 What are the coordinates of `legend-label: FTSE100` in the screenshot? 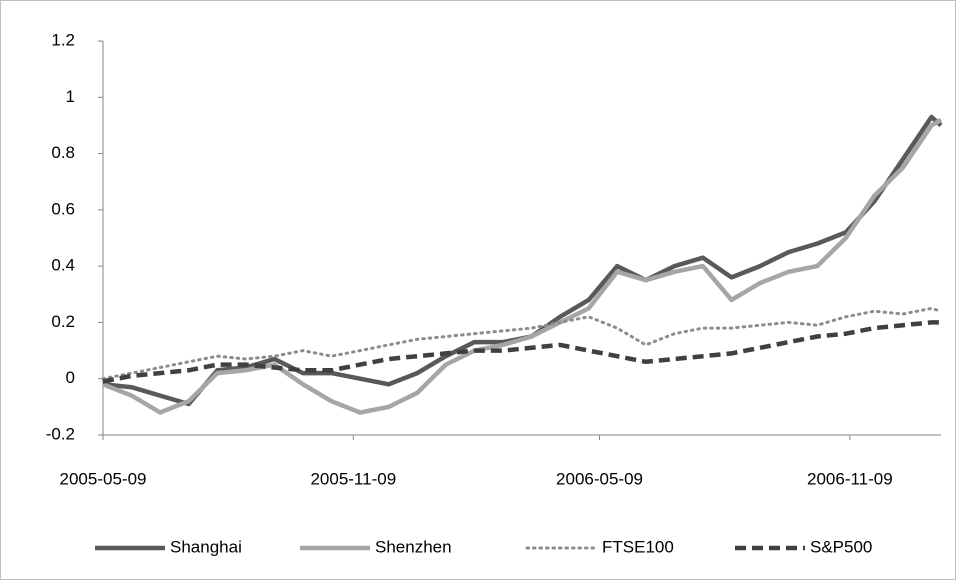 It's located at (638, 546).